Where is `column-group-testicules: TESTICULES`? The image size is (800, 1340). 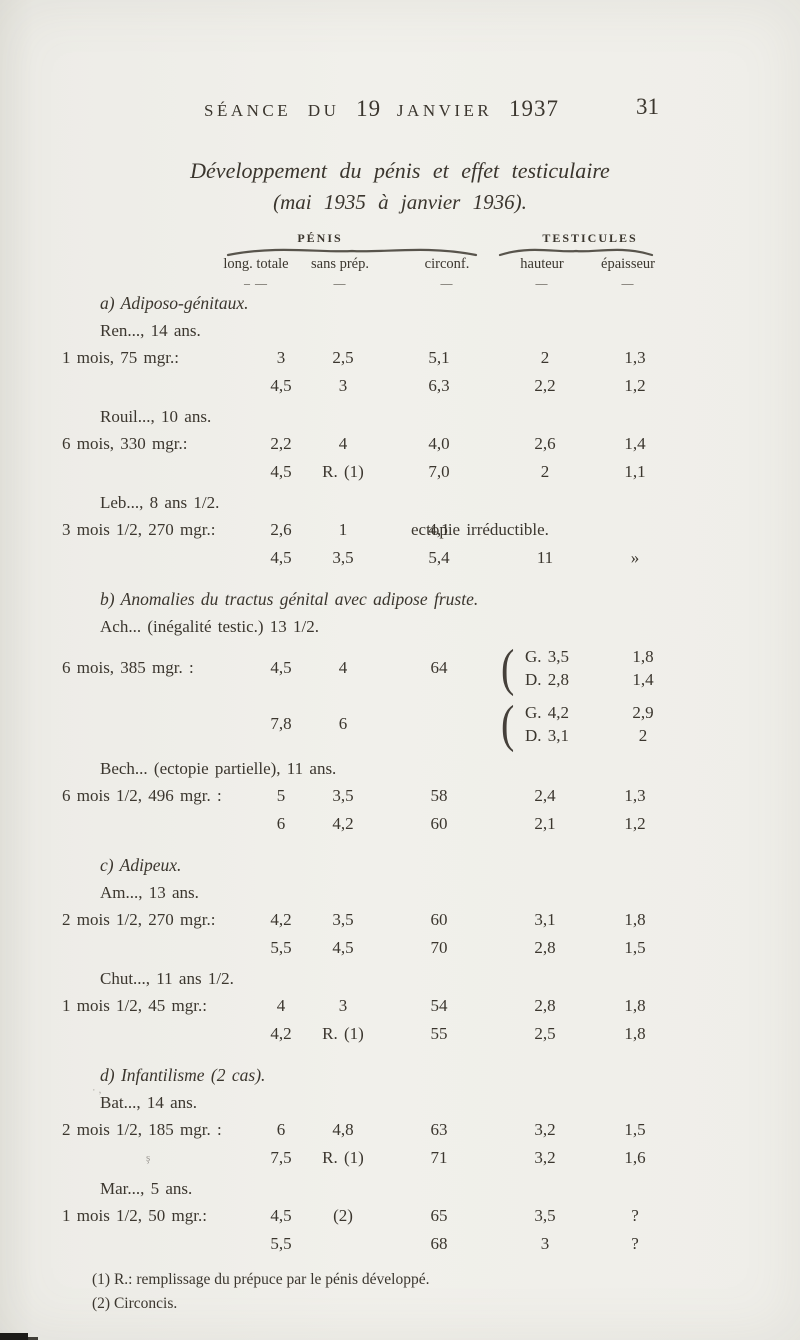
column-group-testicules: TESTICULES is located at coordinates (590, 238).